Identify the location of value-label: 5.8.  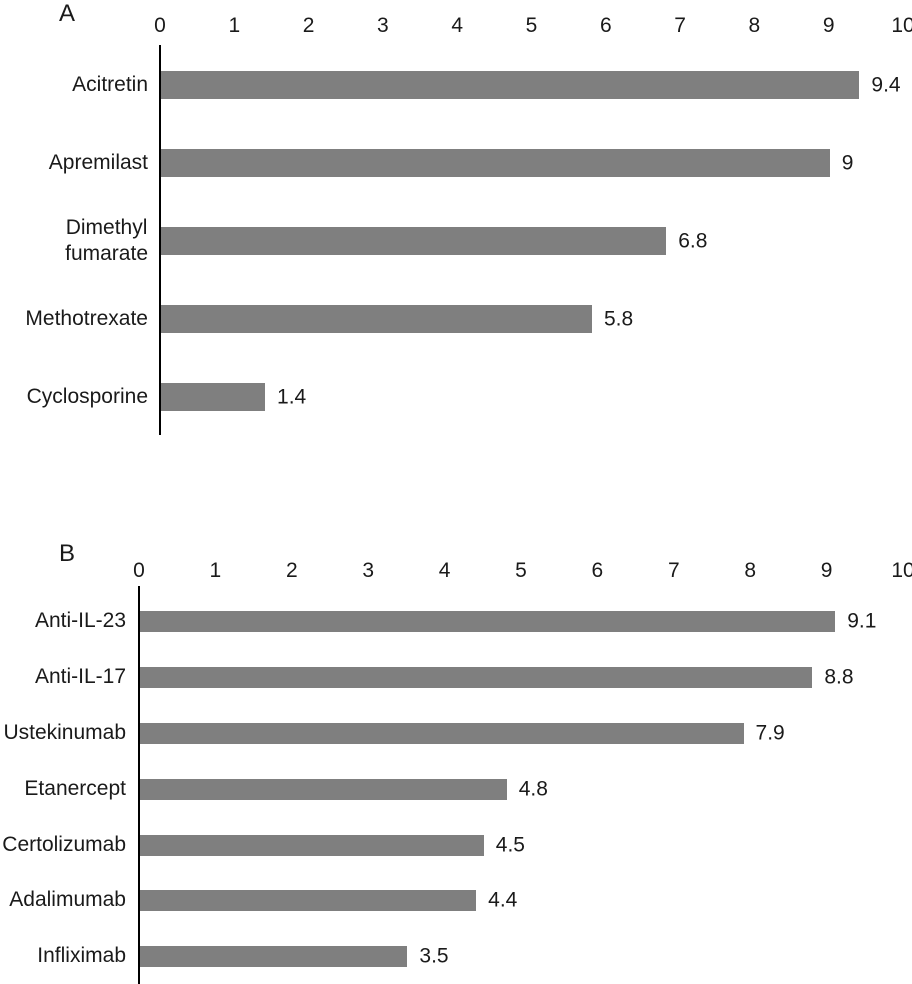
(618, 319).